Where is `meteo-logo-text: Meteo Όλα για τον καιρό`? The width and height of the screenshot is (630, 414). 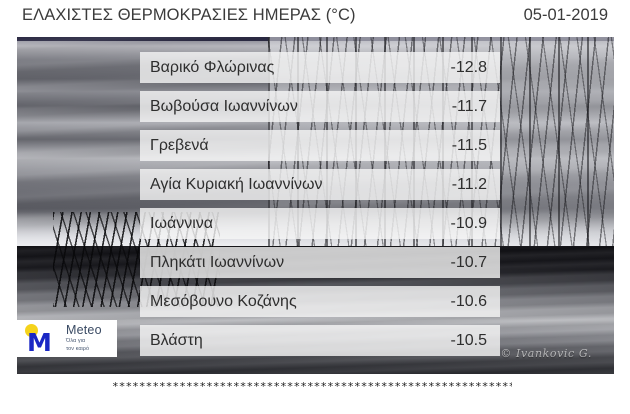
meteo-logo-text: Meteo Όλα για τον καιρό is located at coordinates (84, 339).